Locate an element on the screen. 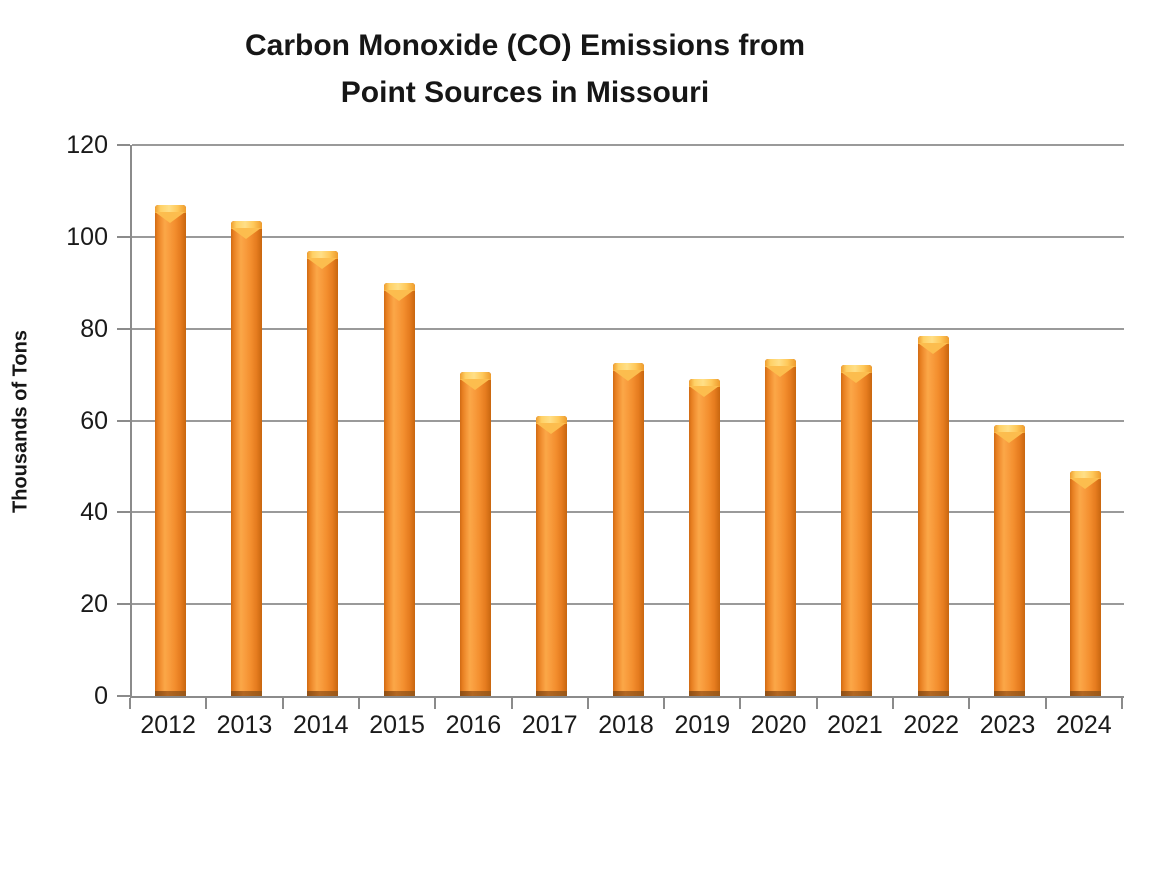 Image resolution: width=1165 pixels, height=874 pixels. x-tick-label-2023: 2023 is located at coordinates (1007, 725).